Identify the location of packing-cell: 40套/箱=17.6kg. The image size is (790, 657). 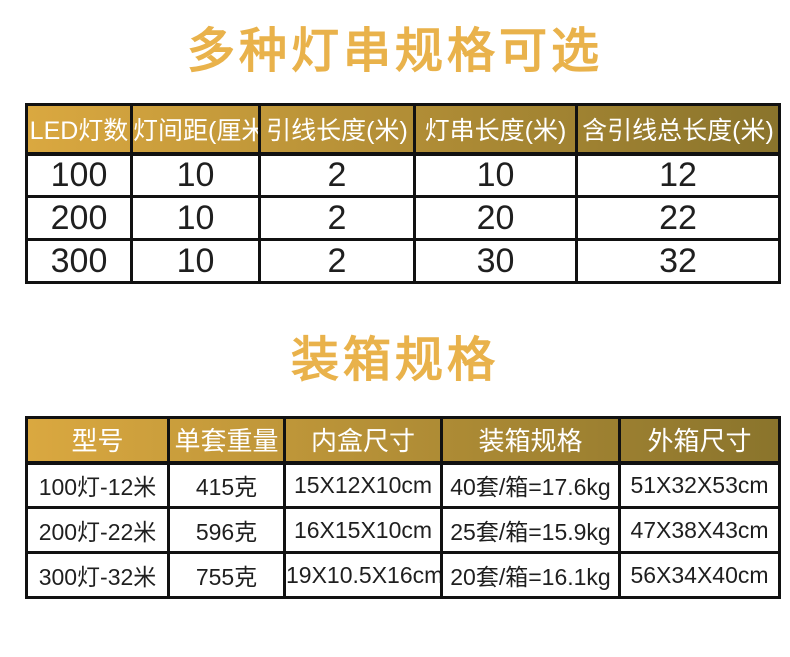
(530, 485).